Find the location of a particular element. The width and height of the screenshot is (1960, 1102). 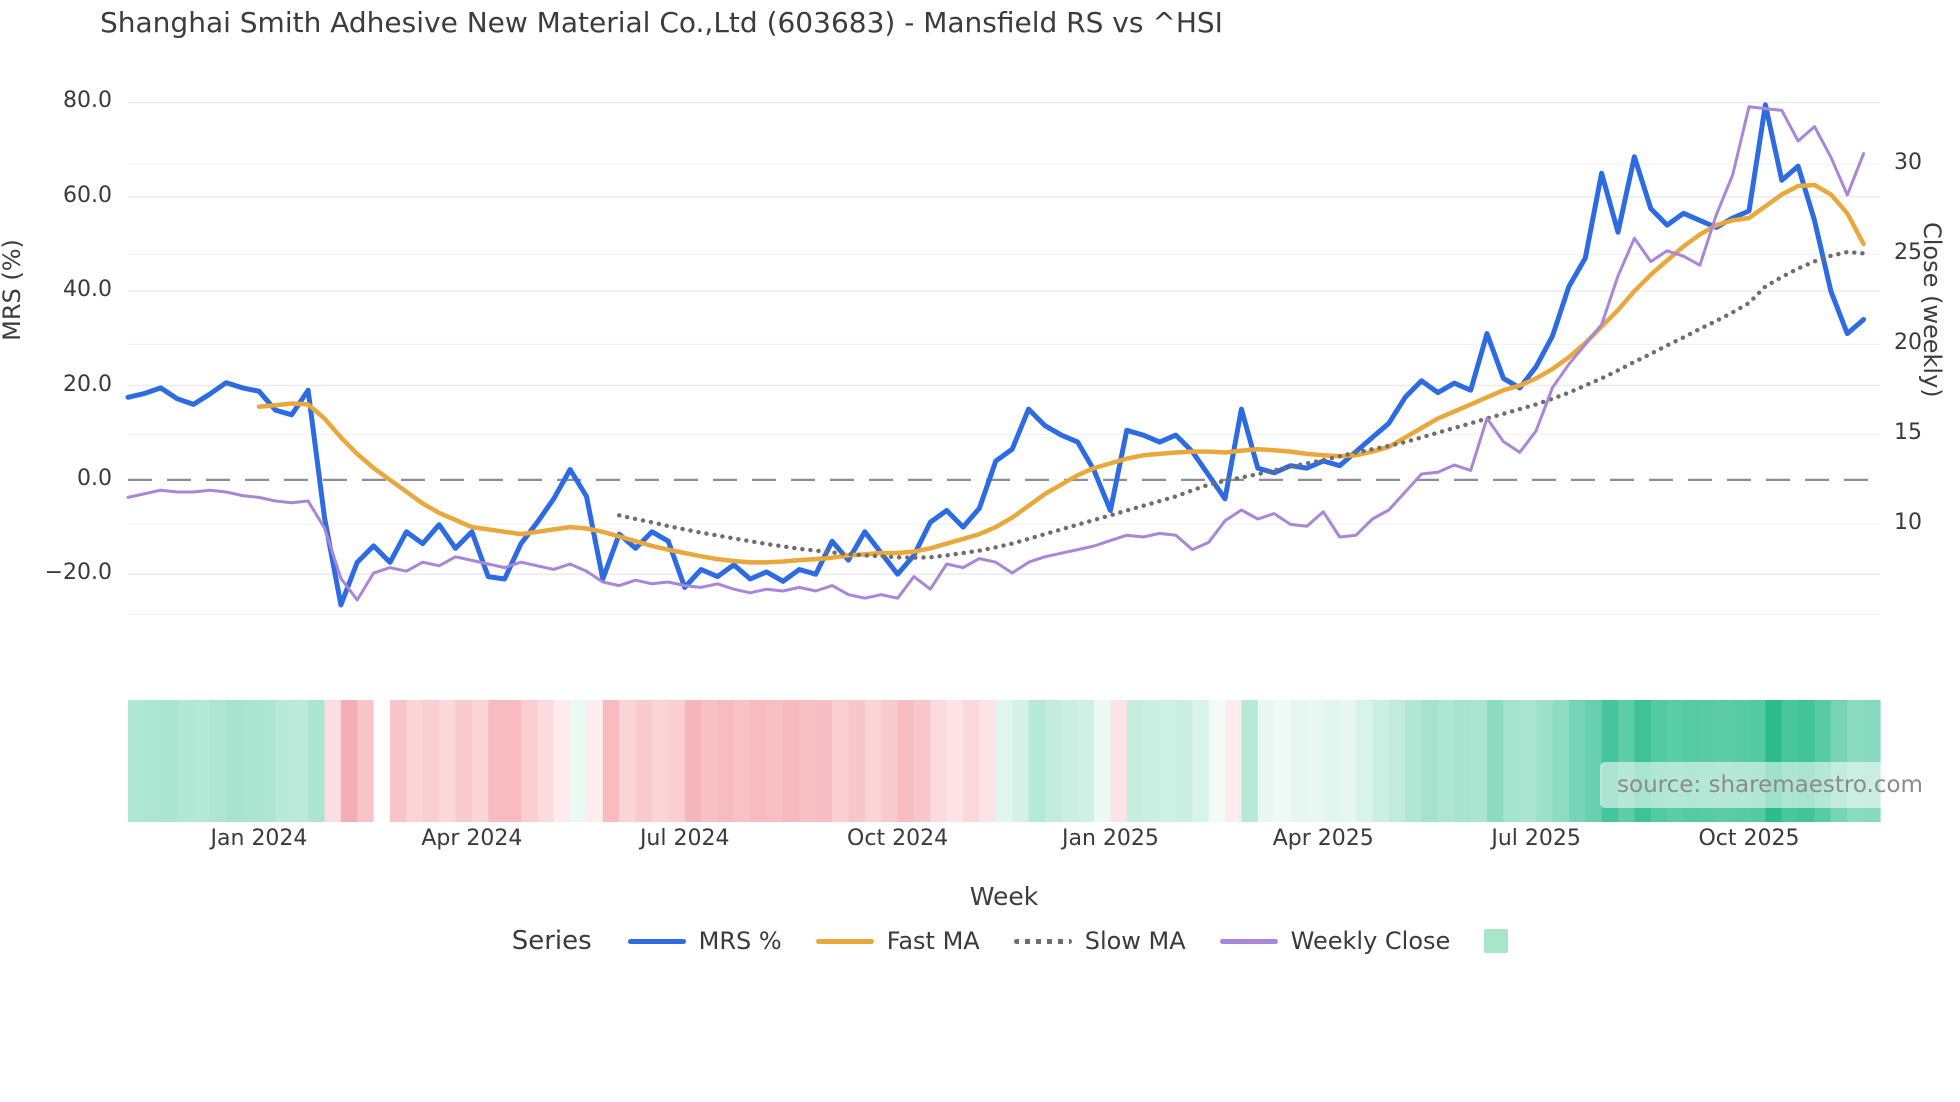

left-tick-label: 0.0 is located at coordinates (94, 478).